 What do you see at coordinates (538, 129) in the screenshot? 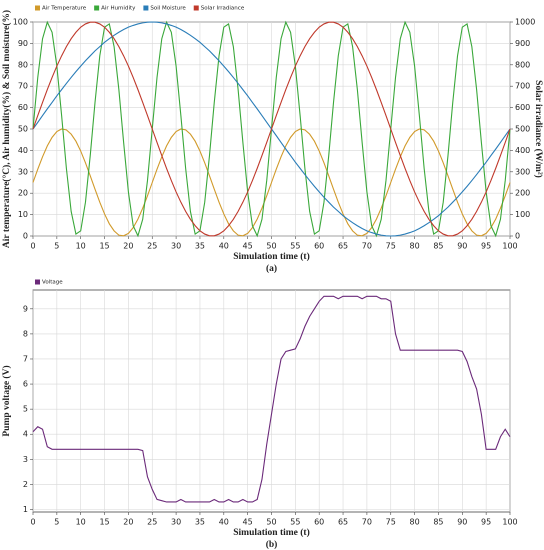
I see `y2-axis-label: Solar irradiance (W/m²)` at bounding box center [538, 129].